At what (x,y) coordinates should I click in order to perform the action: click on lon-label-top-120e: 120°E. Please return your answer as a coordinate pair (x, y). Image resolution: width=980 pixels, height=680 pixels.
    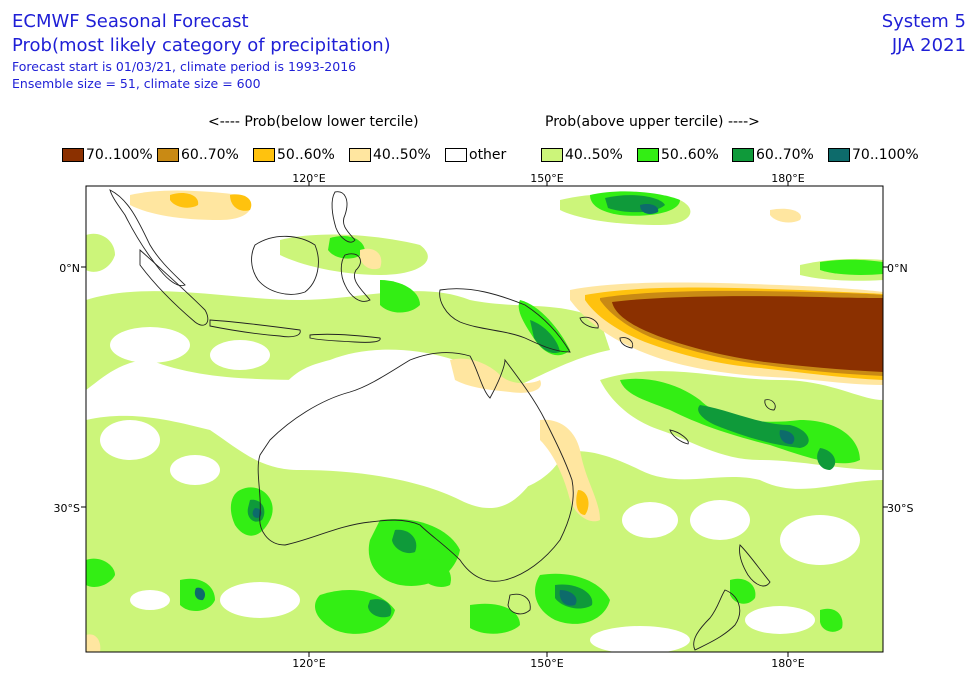
    Looking at the image, I should click on (308, 178).